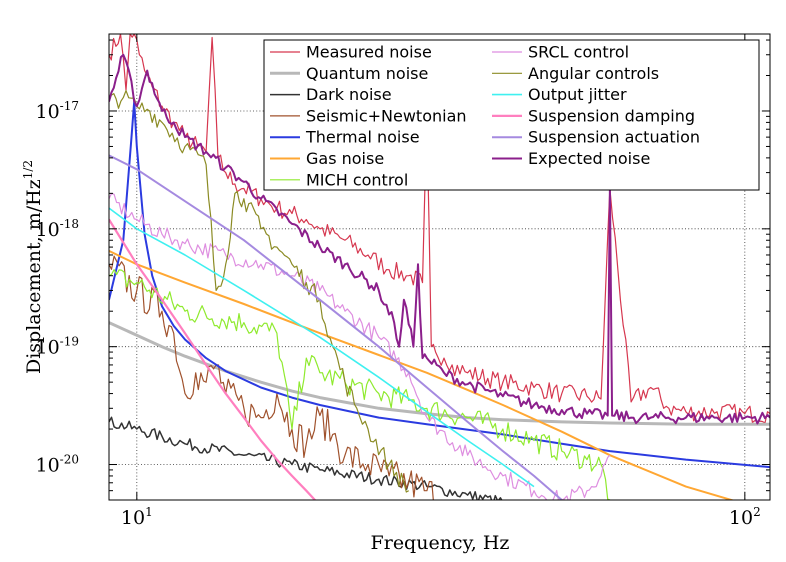 Image resolution: width=786 pixels, height=562 pixels. Describe the element at coordinates (589, 158) in the screenshot. I see `legend-label: Expected noise` at that location.